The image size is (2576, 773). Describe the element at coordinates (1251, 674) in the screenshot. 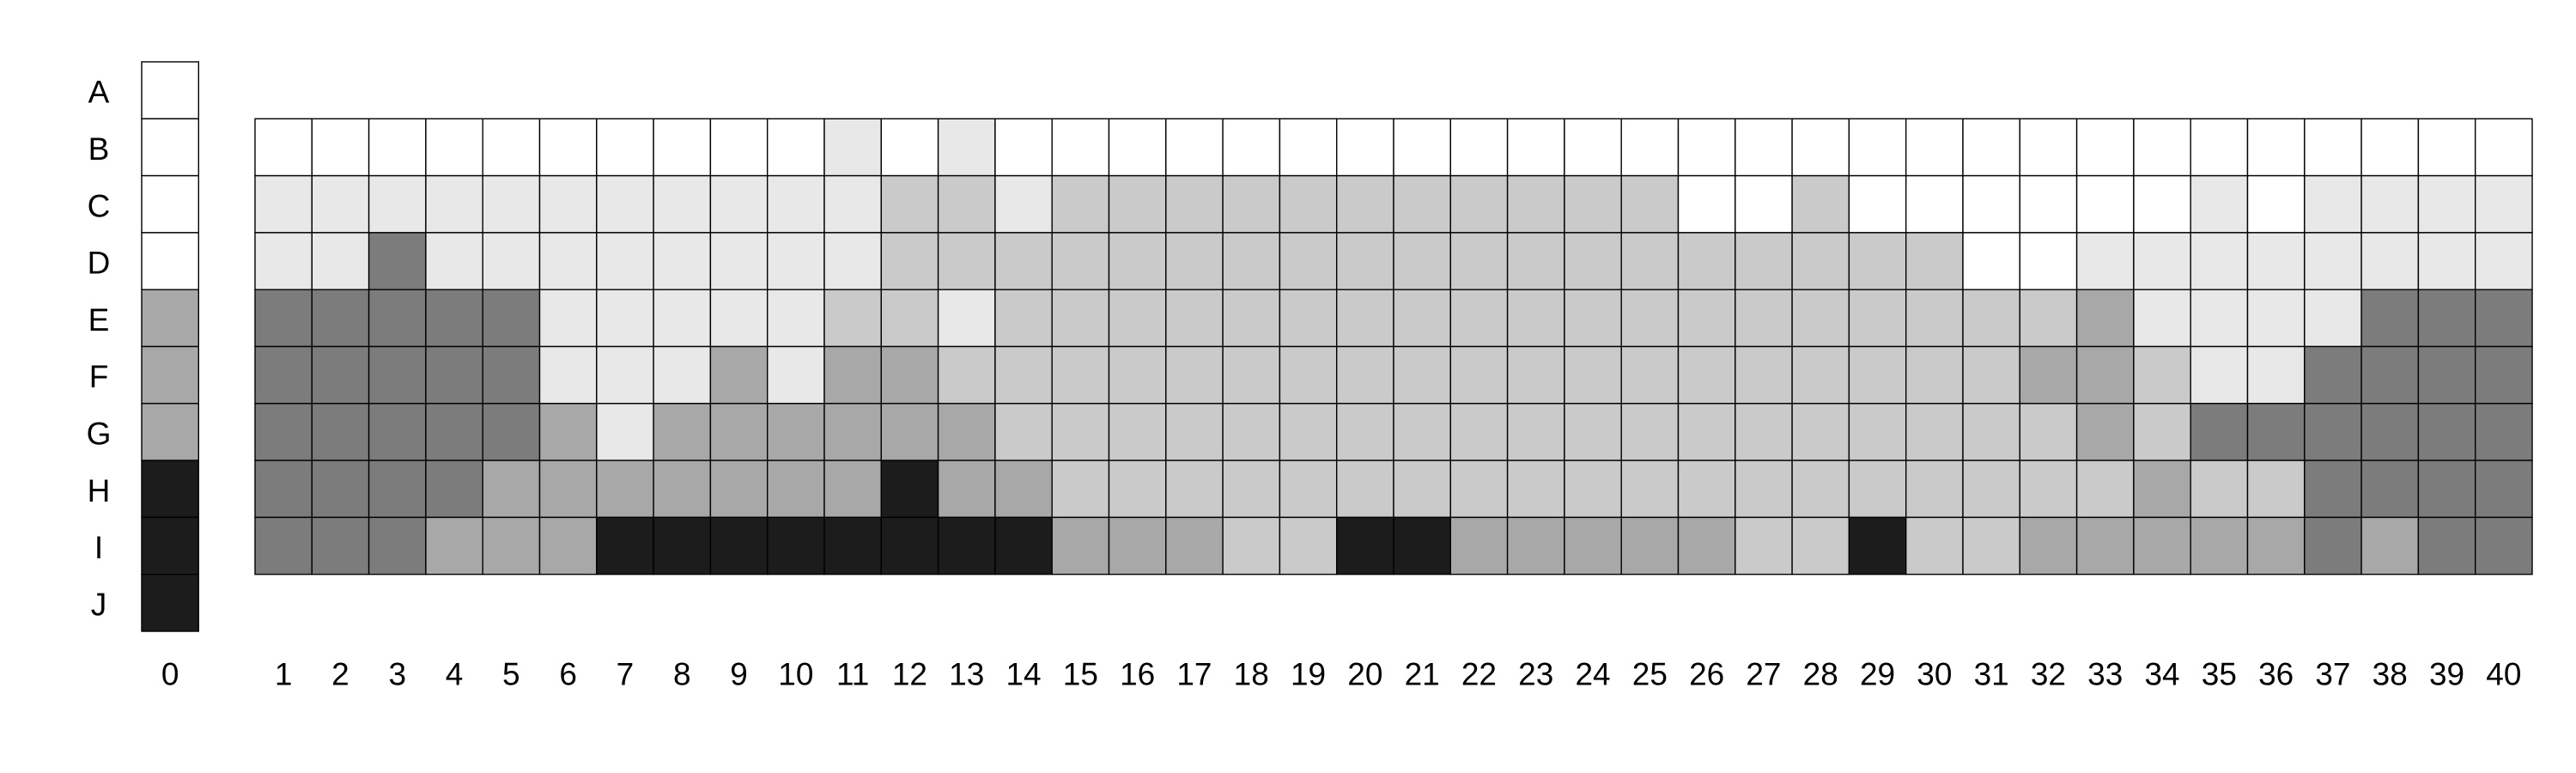

I see `column-label-18: 18` at that location.